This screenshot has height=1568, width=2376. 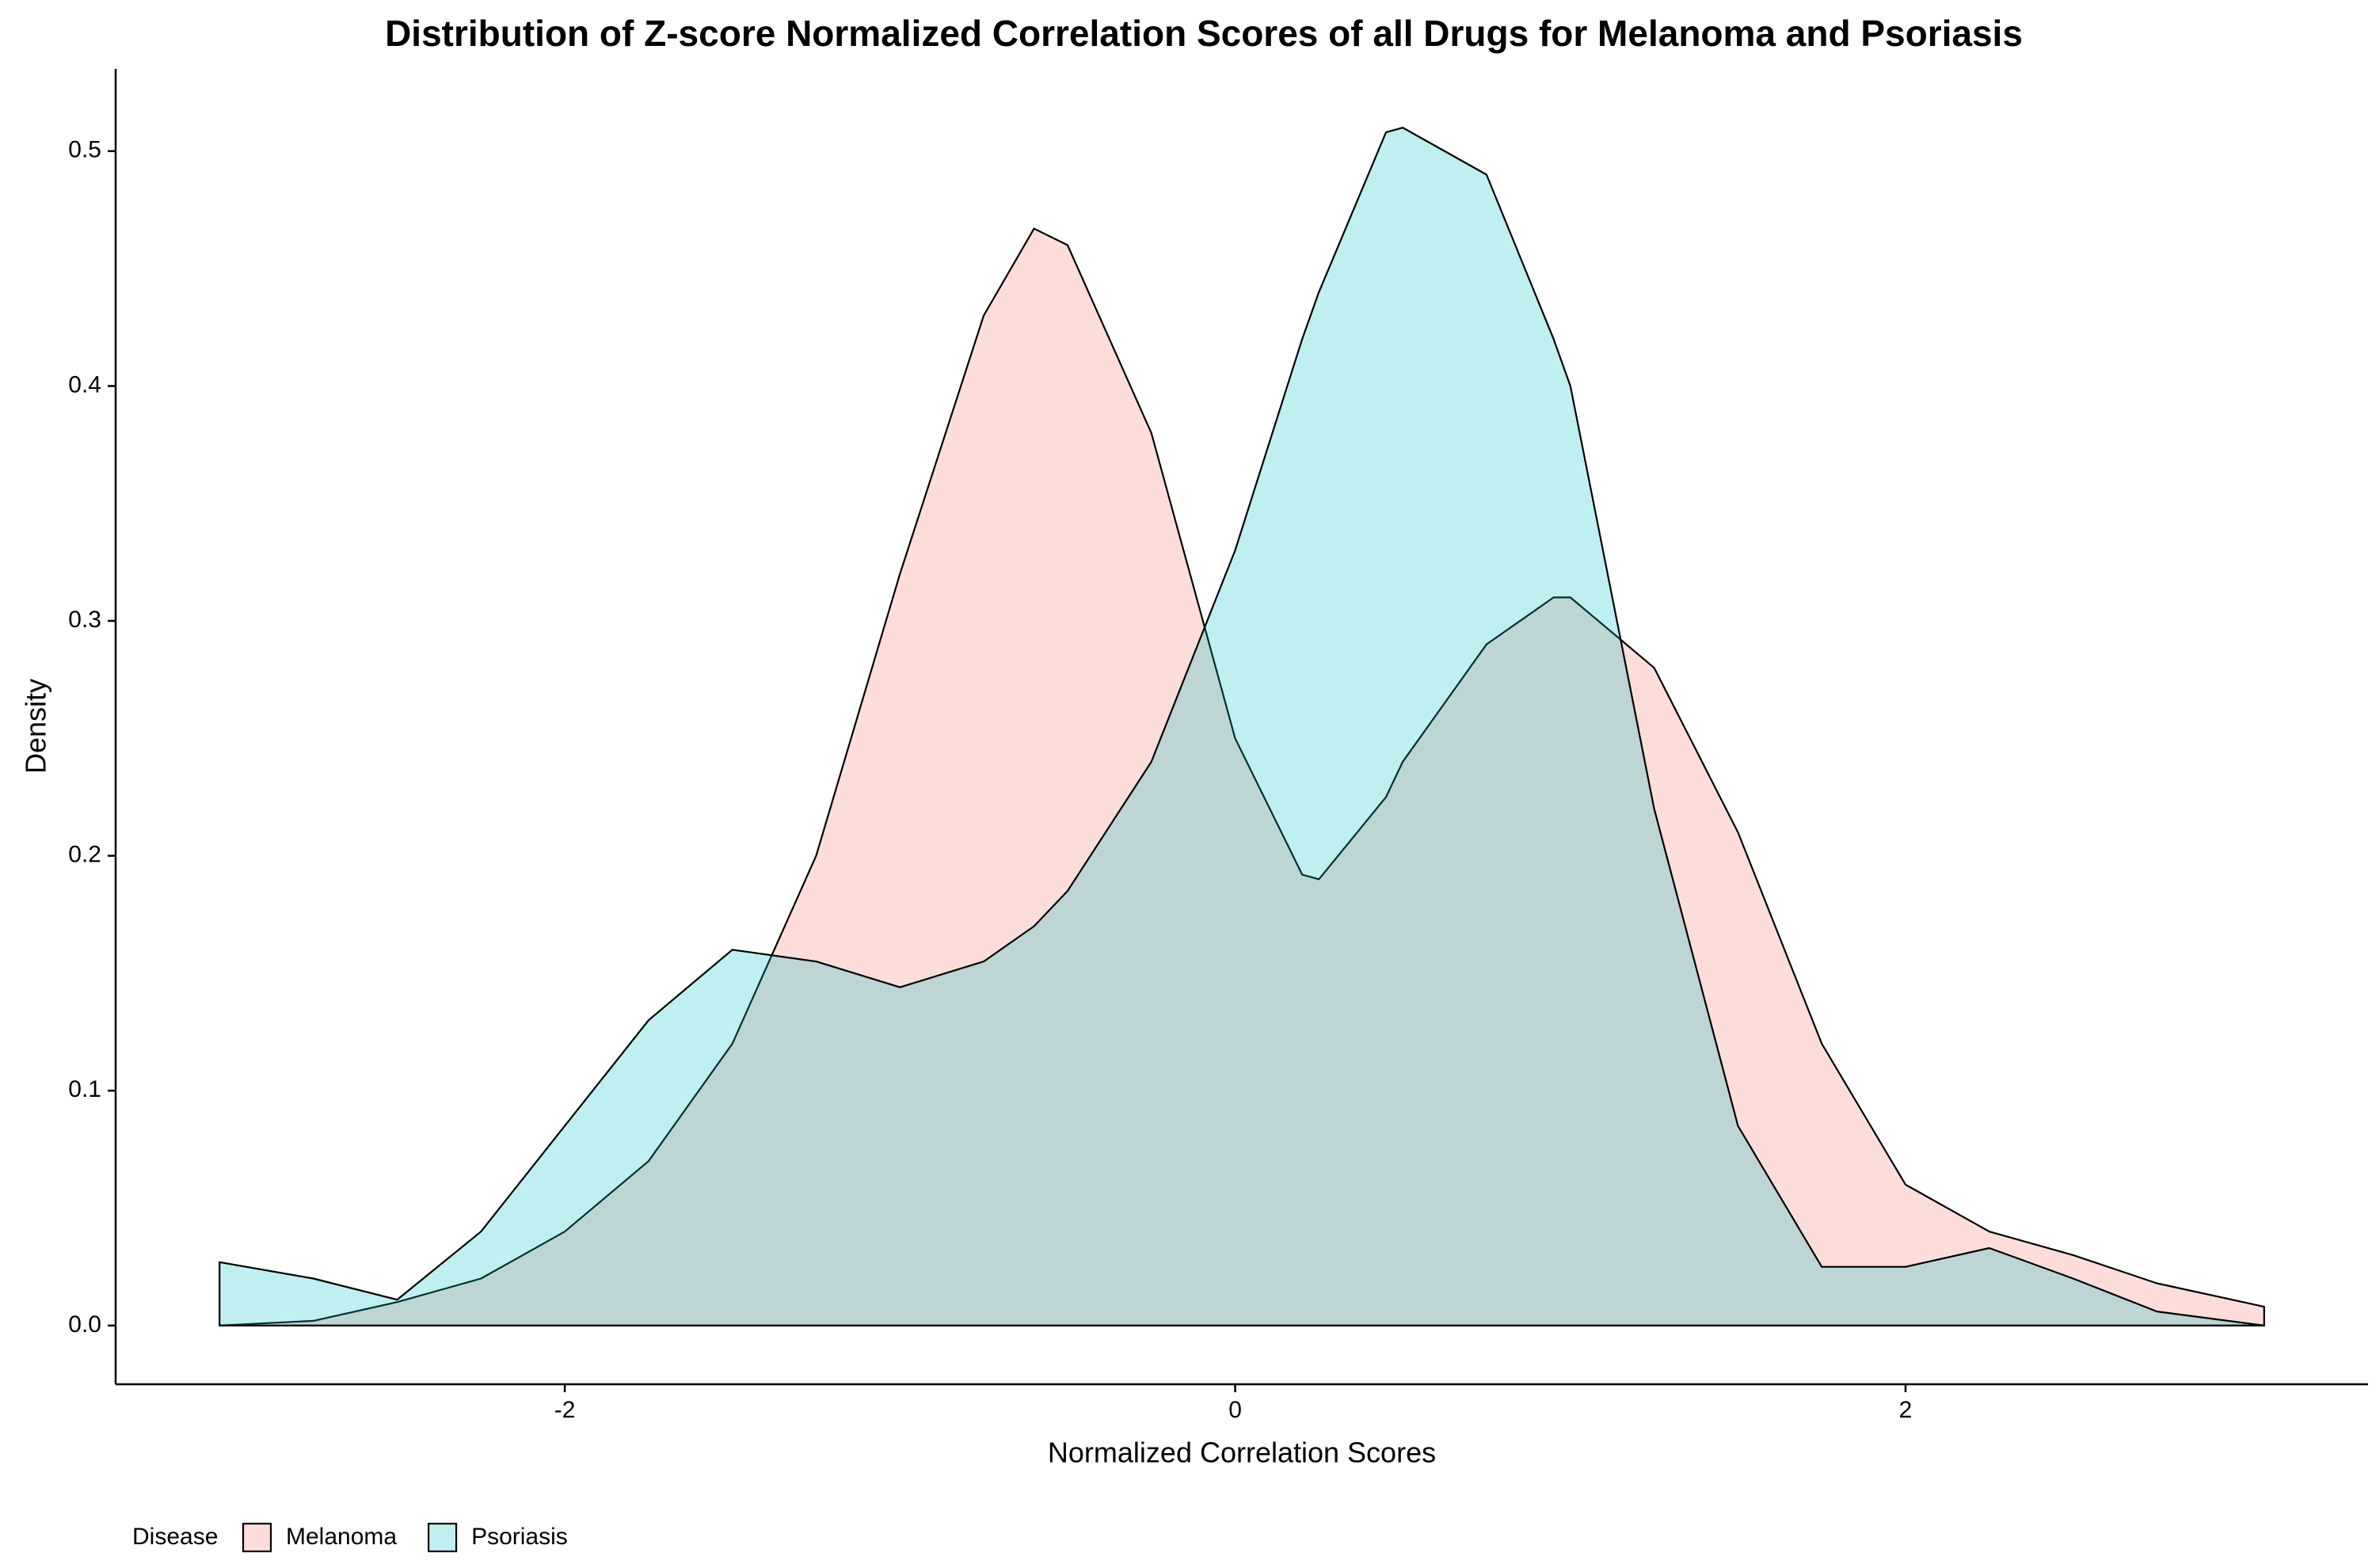 I want to click on y-tick-label: 0.1, so click(x=84, y=1089).